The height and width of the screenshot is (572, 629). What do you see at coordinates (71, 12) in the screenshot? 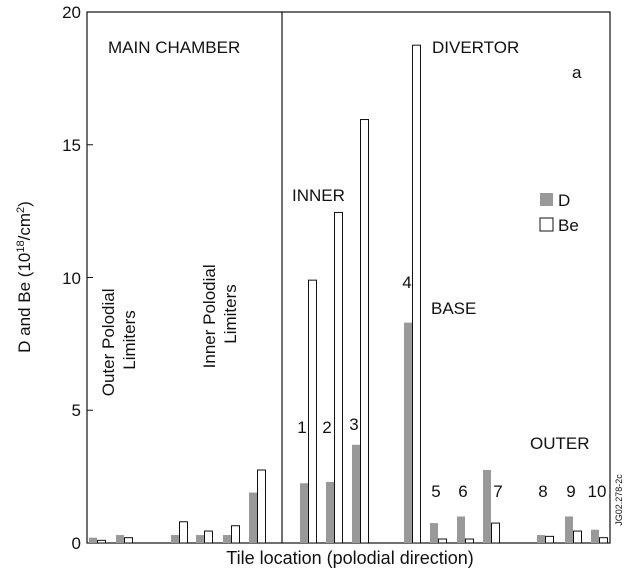
I see `y-tick-label-20: 20` at bounding box center [71, 12].